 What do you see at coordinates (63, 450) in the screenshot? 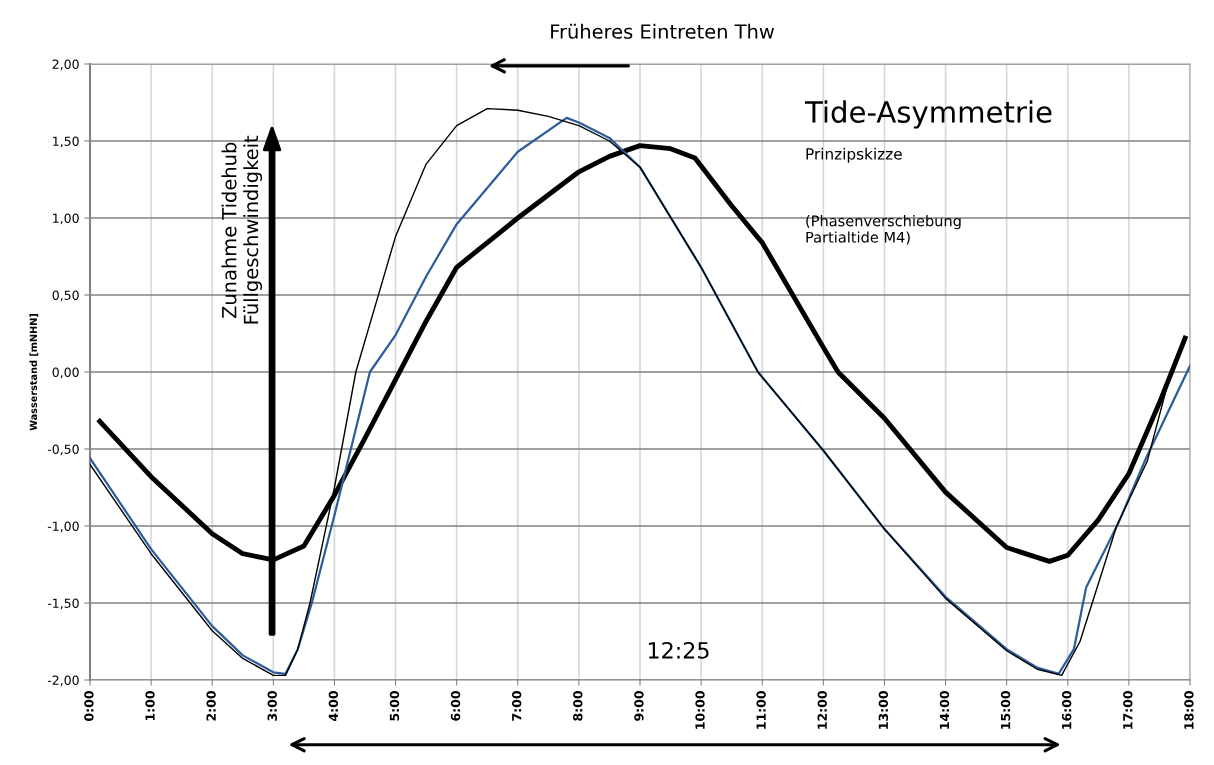
I see `y-tick-label: -0,50` at bounding box center [63, 450].